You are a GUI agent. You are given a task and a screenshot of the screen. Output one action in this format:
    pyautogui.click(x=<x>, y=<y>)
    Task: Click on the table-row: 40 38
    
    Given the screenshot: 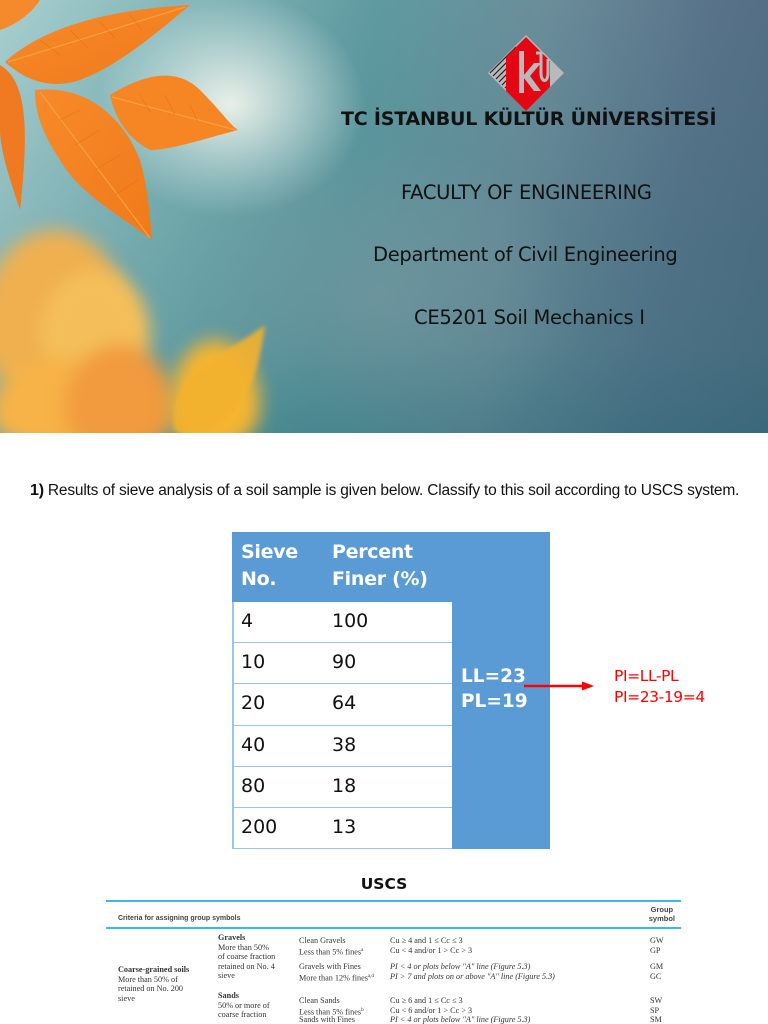 What is the action you would take?
    pyautogui.click(x=343, y=746)
    